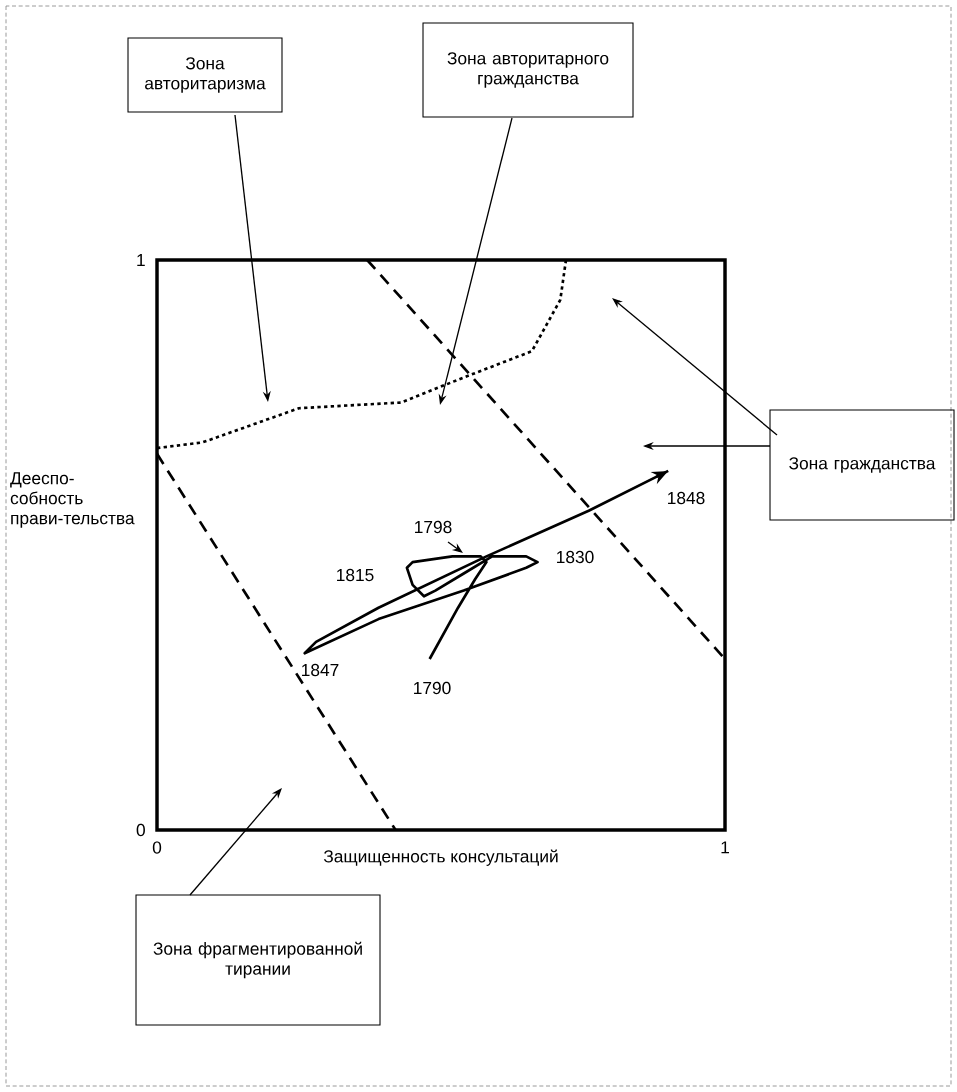  What do you see at coordinates (686, 498) in the screenshot?
I see `annotation: 1848` at bounding box center [686, 498].